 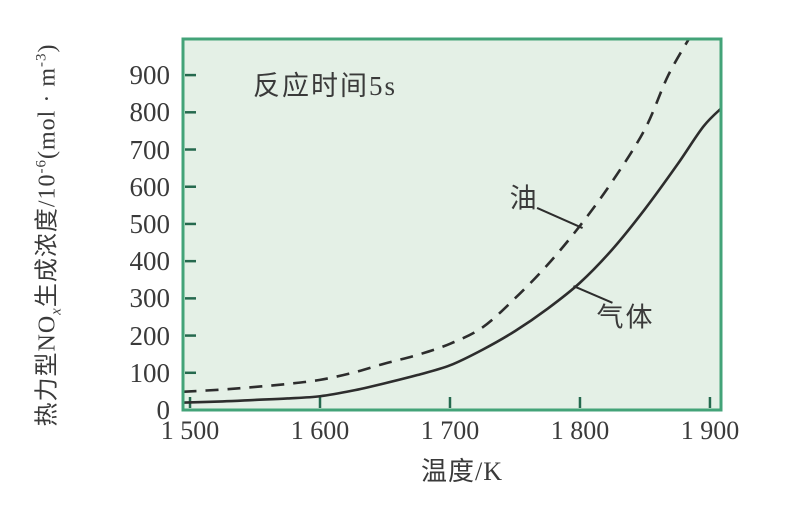 What do you see at coordinates (41, 59) in the screenshot?
I see `y-axis-title-superscript: -3` at bounding box center [41, 59].